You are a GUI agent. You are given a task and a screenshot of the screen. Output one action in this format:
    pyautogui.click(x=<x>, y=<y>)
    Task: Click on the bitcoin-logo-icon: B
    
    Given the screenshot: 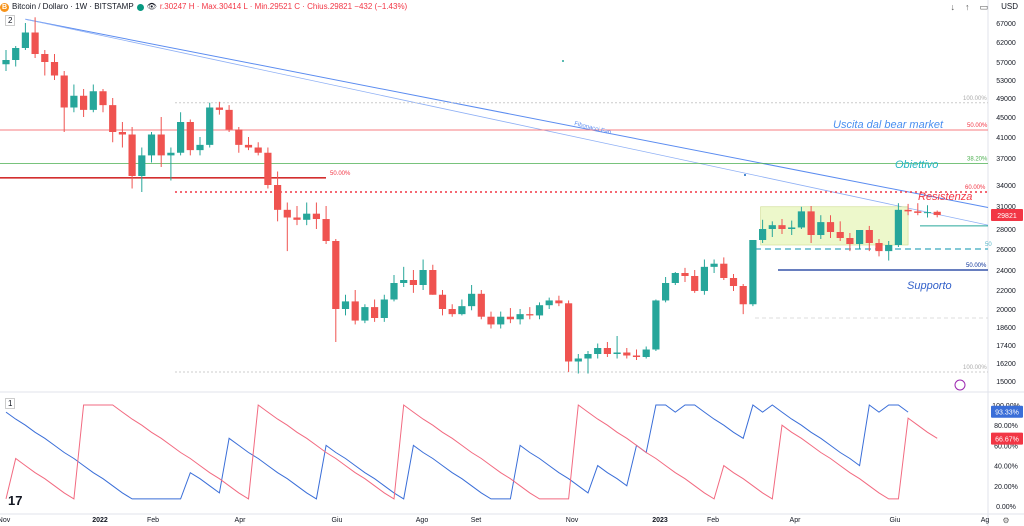 What is the action you would take?
    pyautogui.click(x=4, y=7)
    